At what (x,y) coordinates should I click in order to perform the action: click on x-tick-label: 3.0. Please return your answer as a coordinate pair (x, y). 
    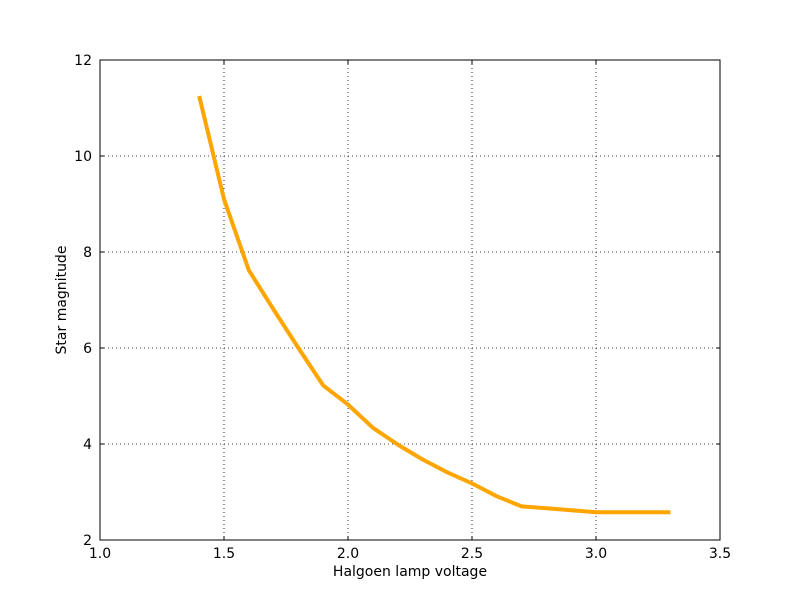
    Looking at the image, I should click on (596, 554).